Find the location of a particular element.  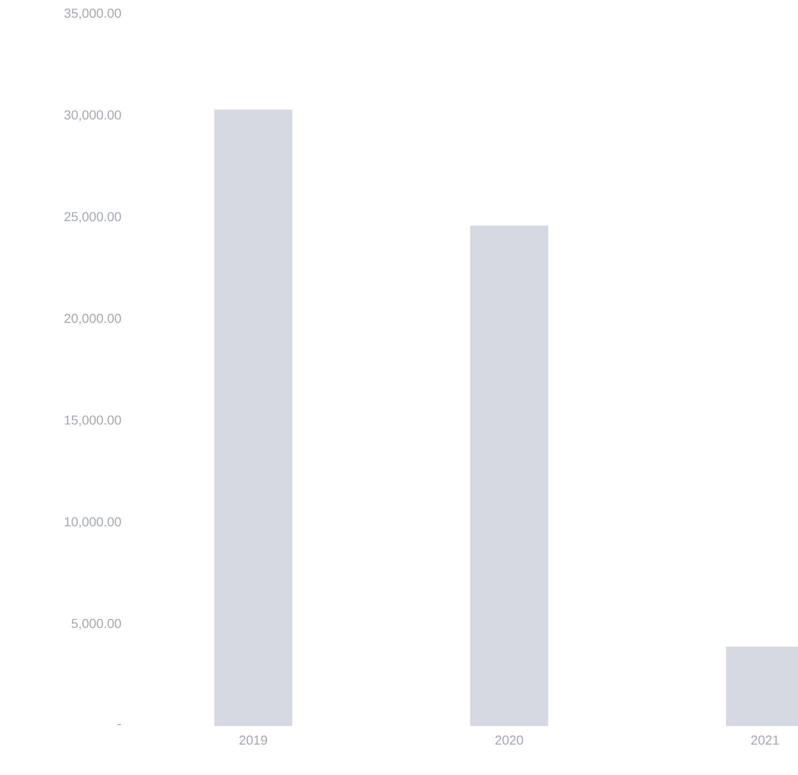

y-tick-label: 25,000.00 is located at coordinates (92, 217).